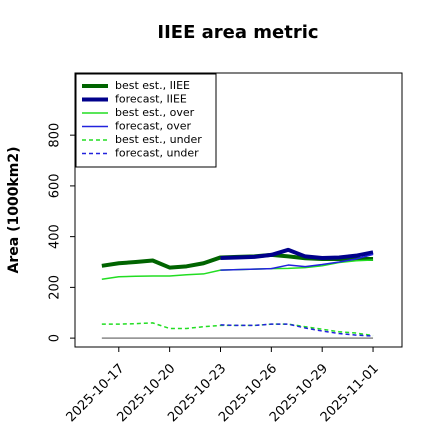 Image resolution: width=440 pixels, height=440 pixels. What do you see at coordinates (157, 153) in the screenshot?
I see `legend-label: forecast, under` at bounding box center [157, 153].